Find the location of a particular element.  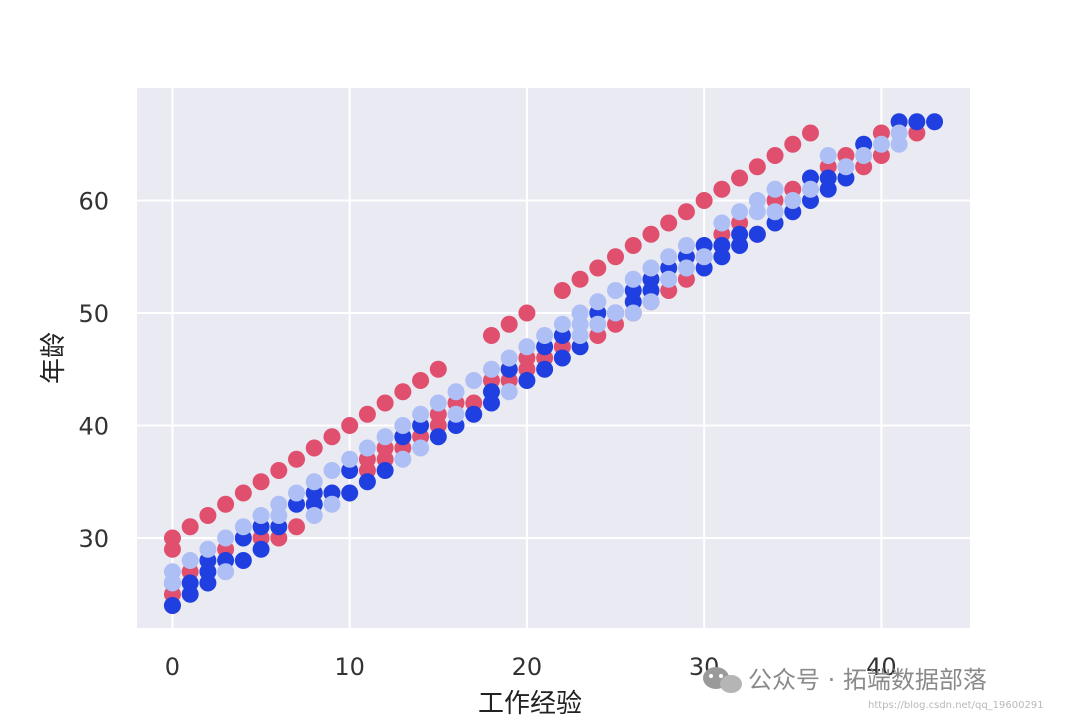

x-tick-label: 0 is located at coordinates (172, 667).